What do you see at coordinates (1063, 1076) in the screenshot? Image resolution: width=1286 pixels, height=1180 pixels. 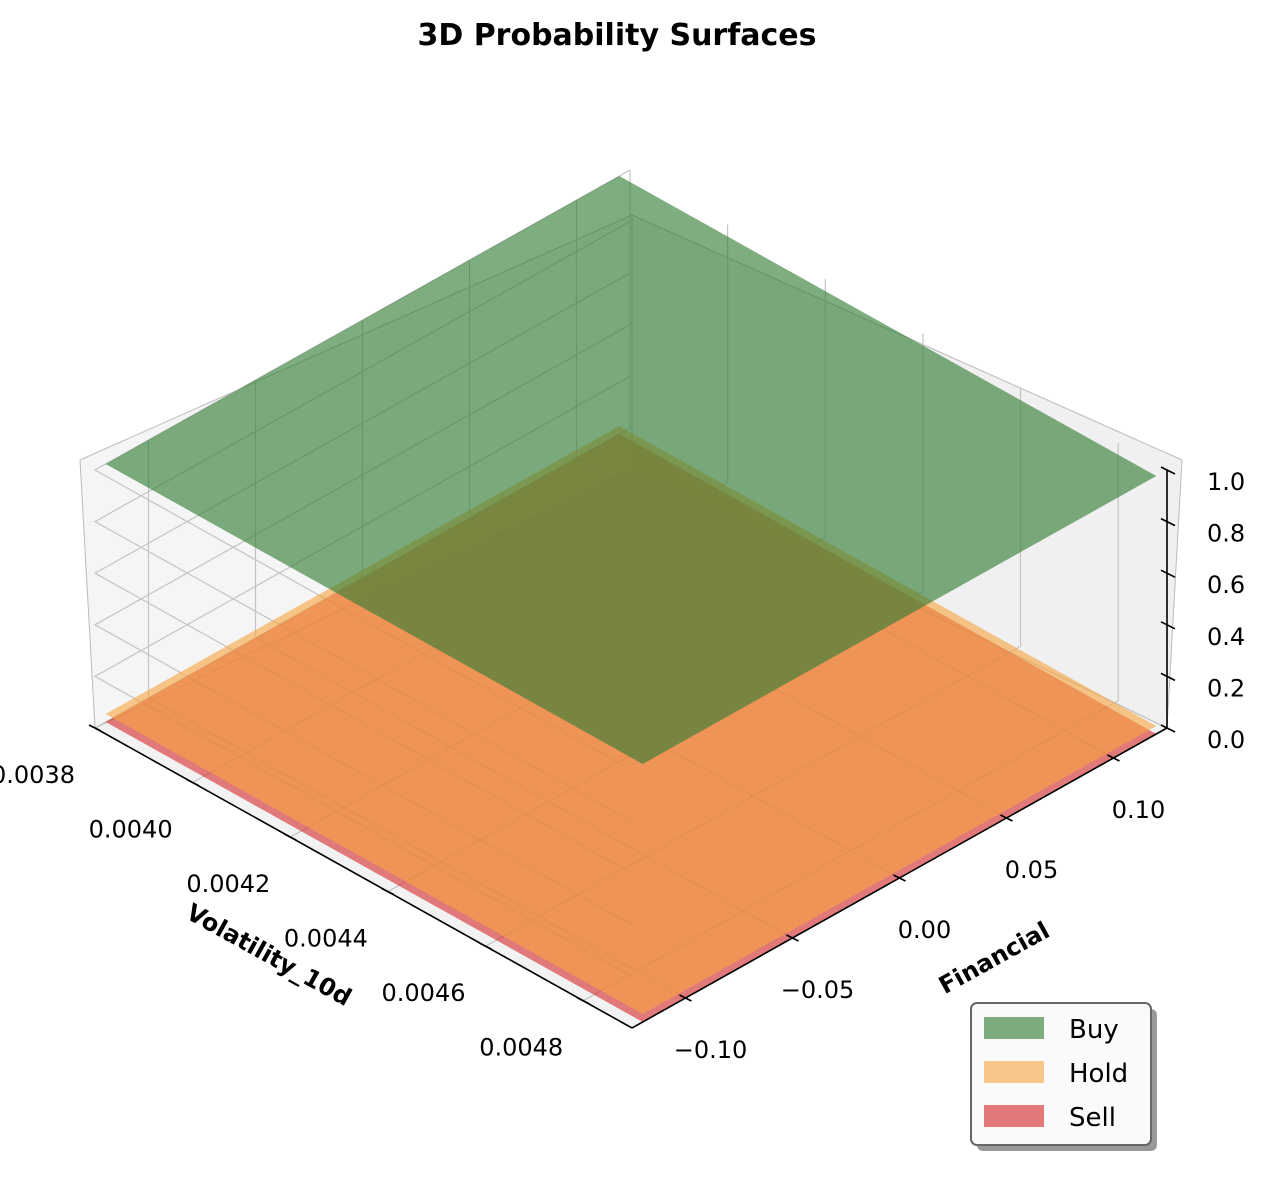 I see `legend: Buy Hold Sell` at bounding box center [1063, 1076].